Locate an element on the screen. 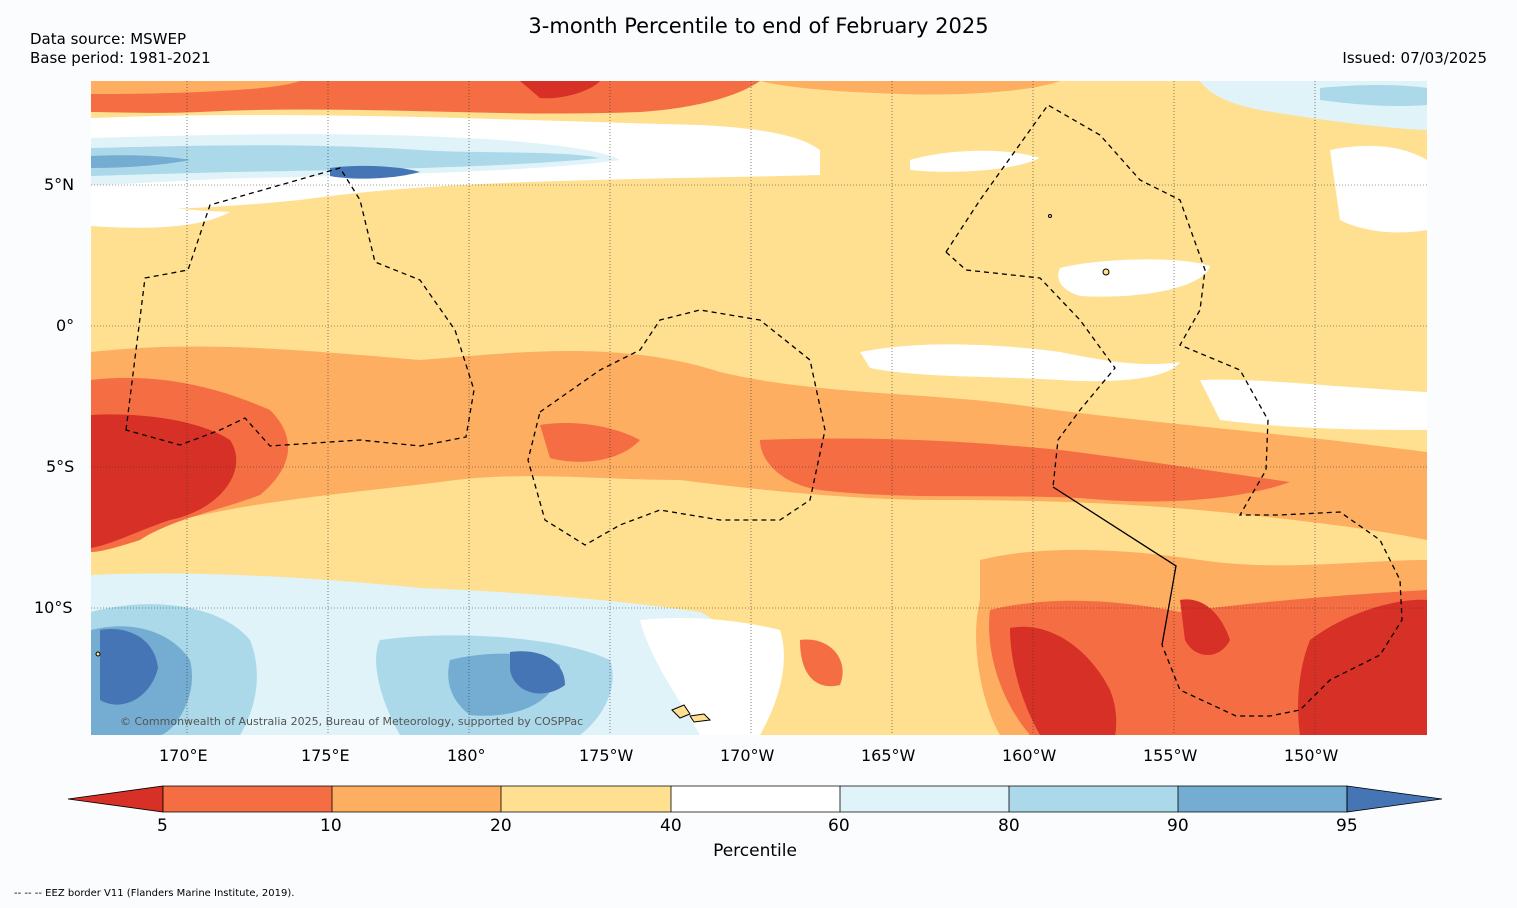 The height and width of the screenshot is (908, 1517). lon-label-170w: 170°W is located at coordinates (747, 755).